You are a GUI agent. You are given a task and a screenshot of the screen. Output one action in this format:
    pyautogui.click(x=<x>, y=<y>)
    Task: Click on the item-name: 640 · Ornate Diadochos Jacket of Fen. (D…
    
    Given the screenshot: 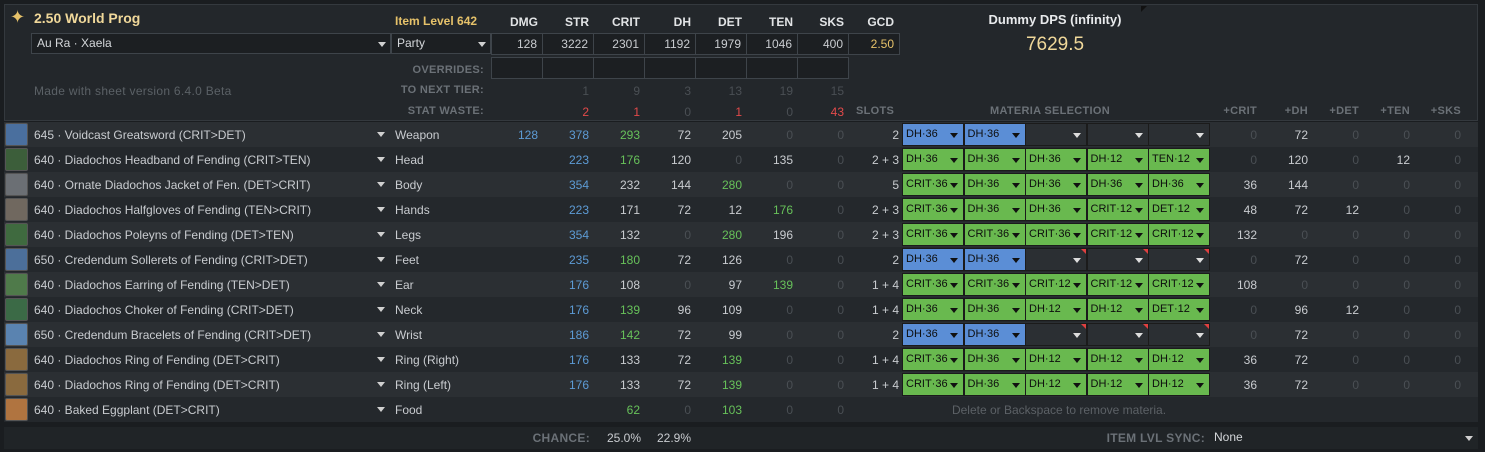 What is the action you would take?
    pyautogui.click(x=172, y=185)
    